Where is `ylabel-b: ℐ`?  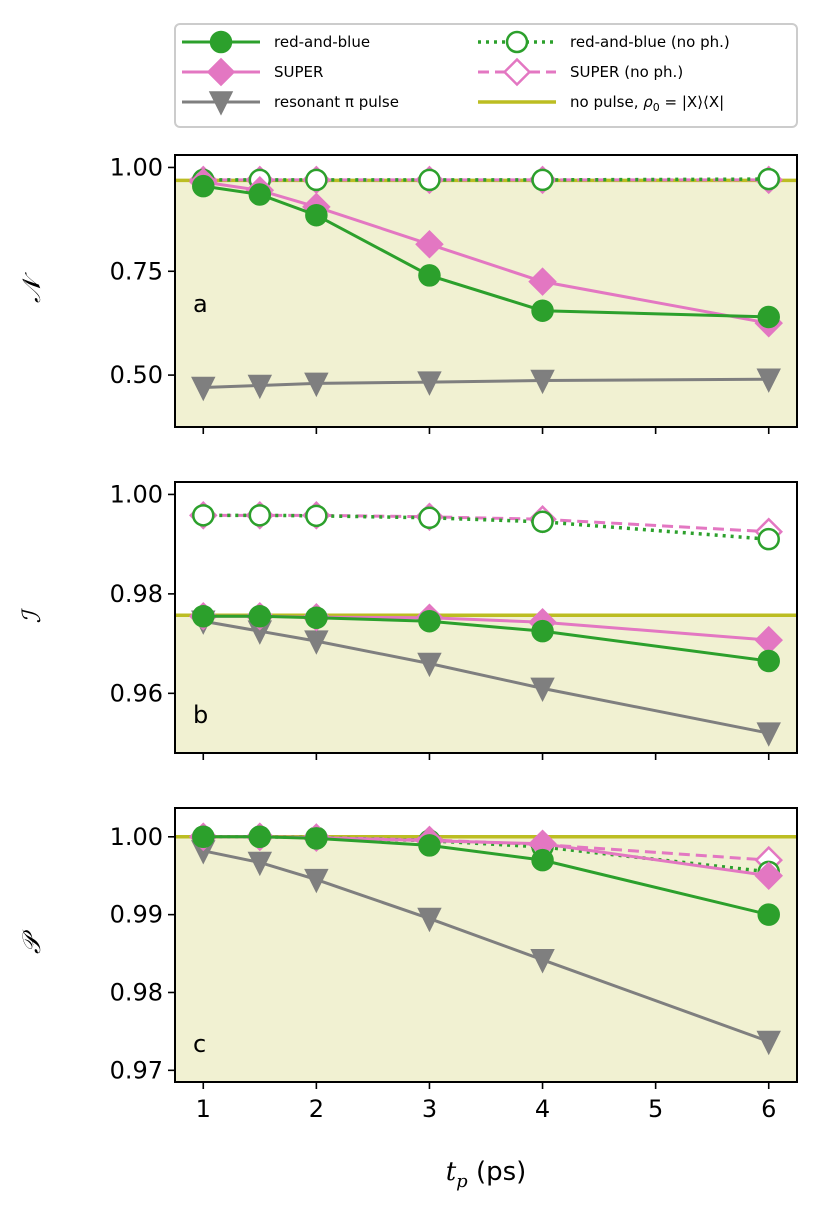
ylabel-b: ℐ is located at coordinates (31, 615).